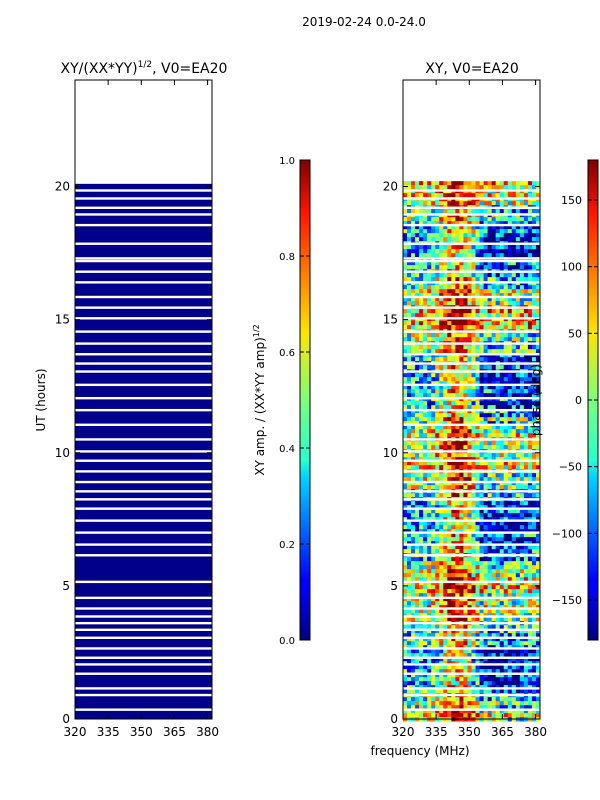 Image resolution: width=600 pixels, height=800 pixels. Describe the element at coordinates (287, 449) in the screenshot. I see `left-colorbar-tick-label: 0.4` at that location.